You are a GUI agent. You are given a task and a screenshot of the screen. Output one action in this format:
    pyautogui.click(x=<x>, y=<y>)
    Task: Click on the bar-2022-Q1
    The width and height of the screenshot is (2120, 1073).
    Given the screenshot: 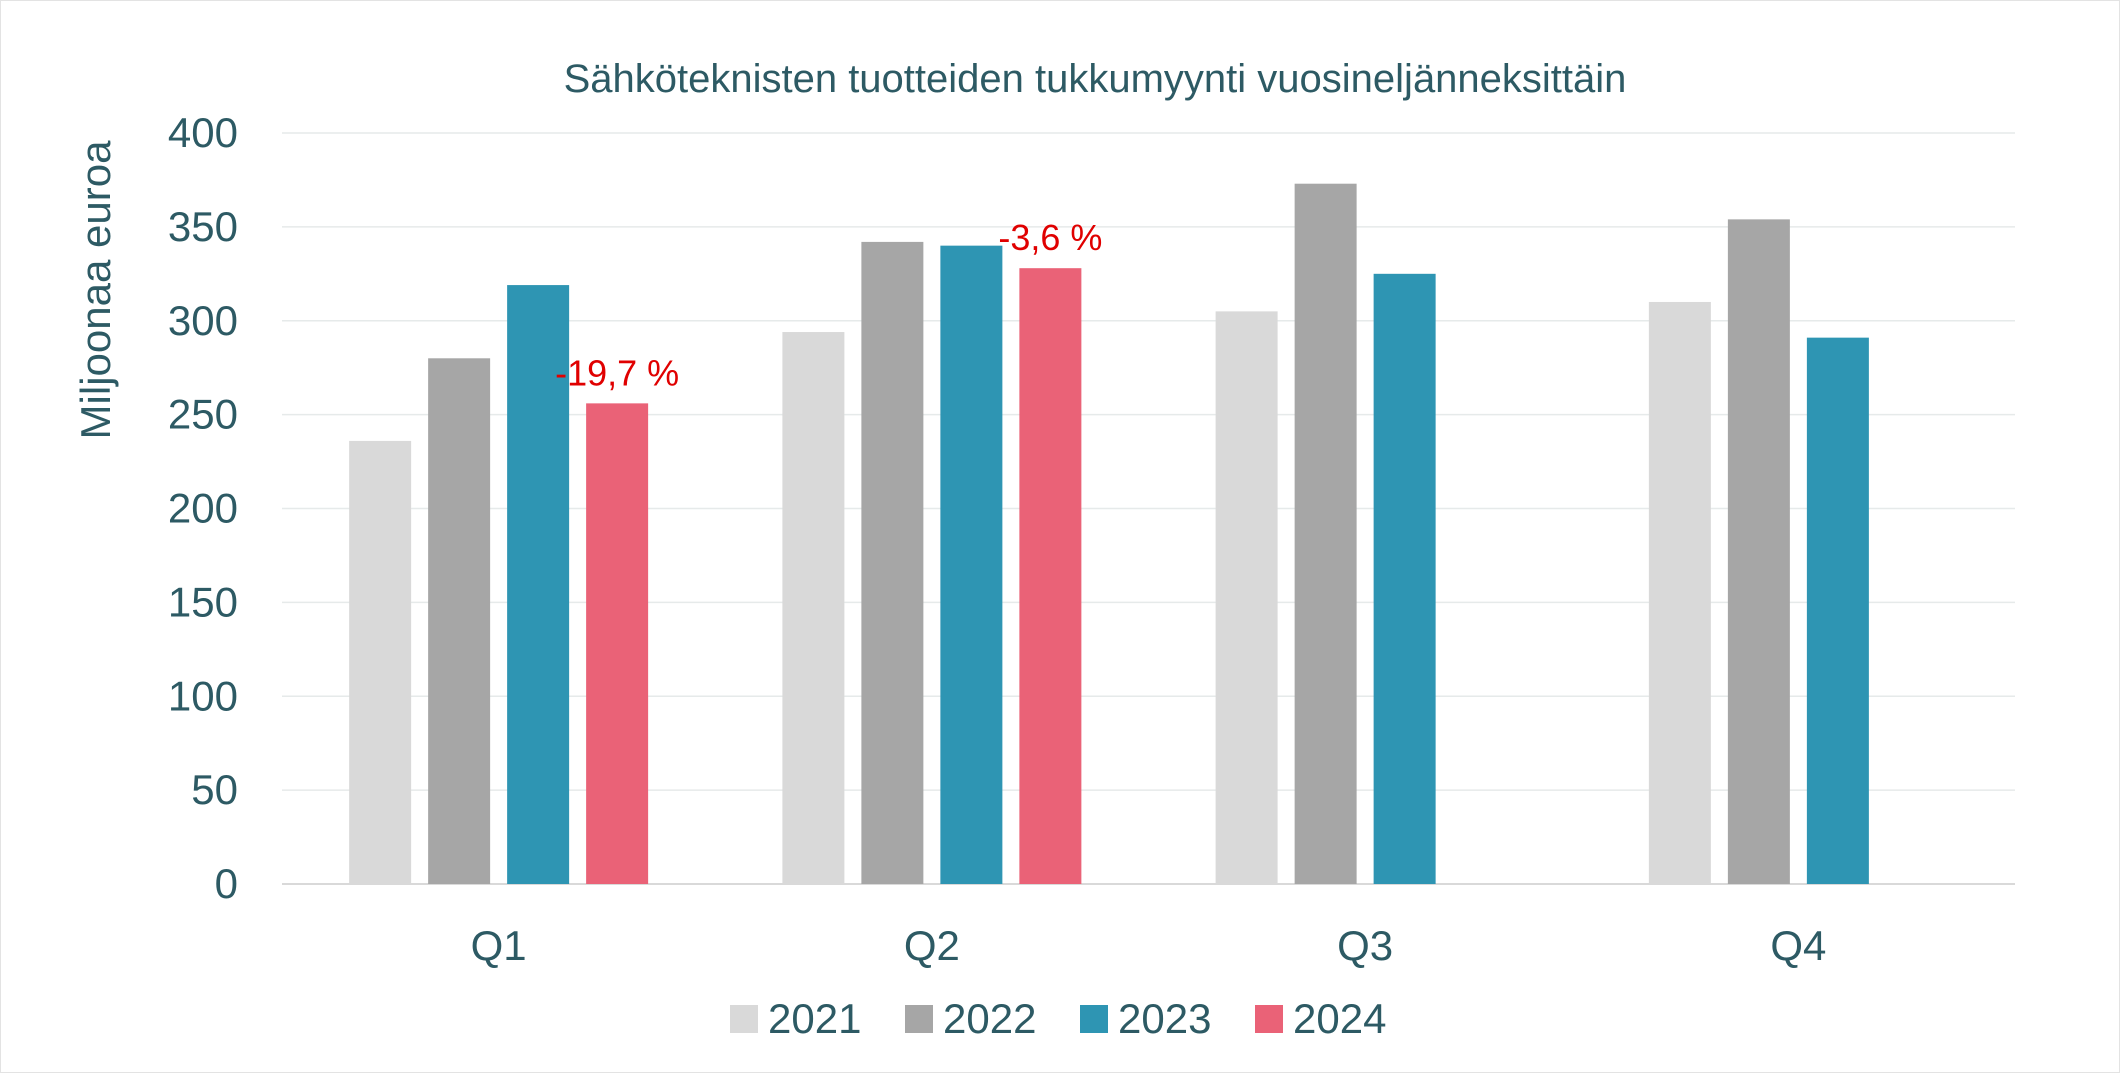 What is the action you would take?
    pyautogui.click(x=459, y=621)
    